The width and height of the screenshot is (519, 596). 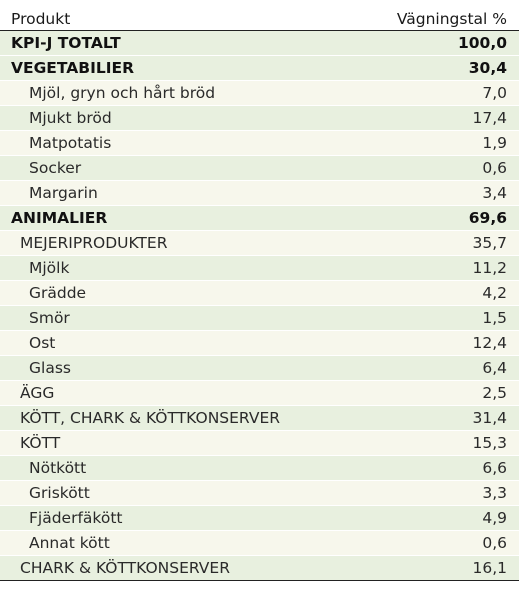 I want to click on row-value: 1,9, so click(x=494, y=143).